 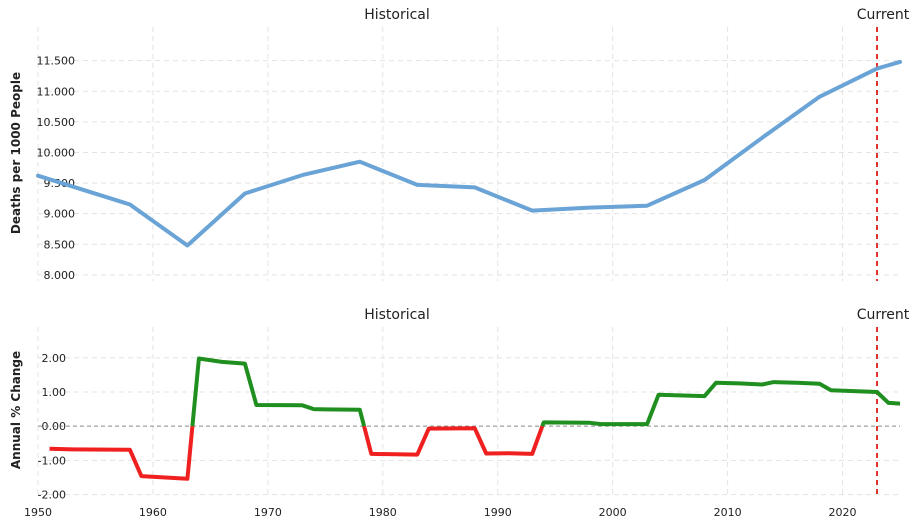 I want to click on x-tick-label: 1970, so click(x=268, y=512).